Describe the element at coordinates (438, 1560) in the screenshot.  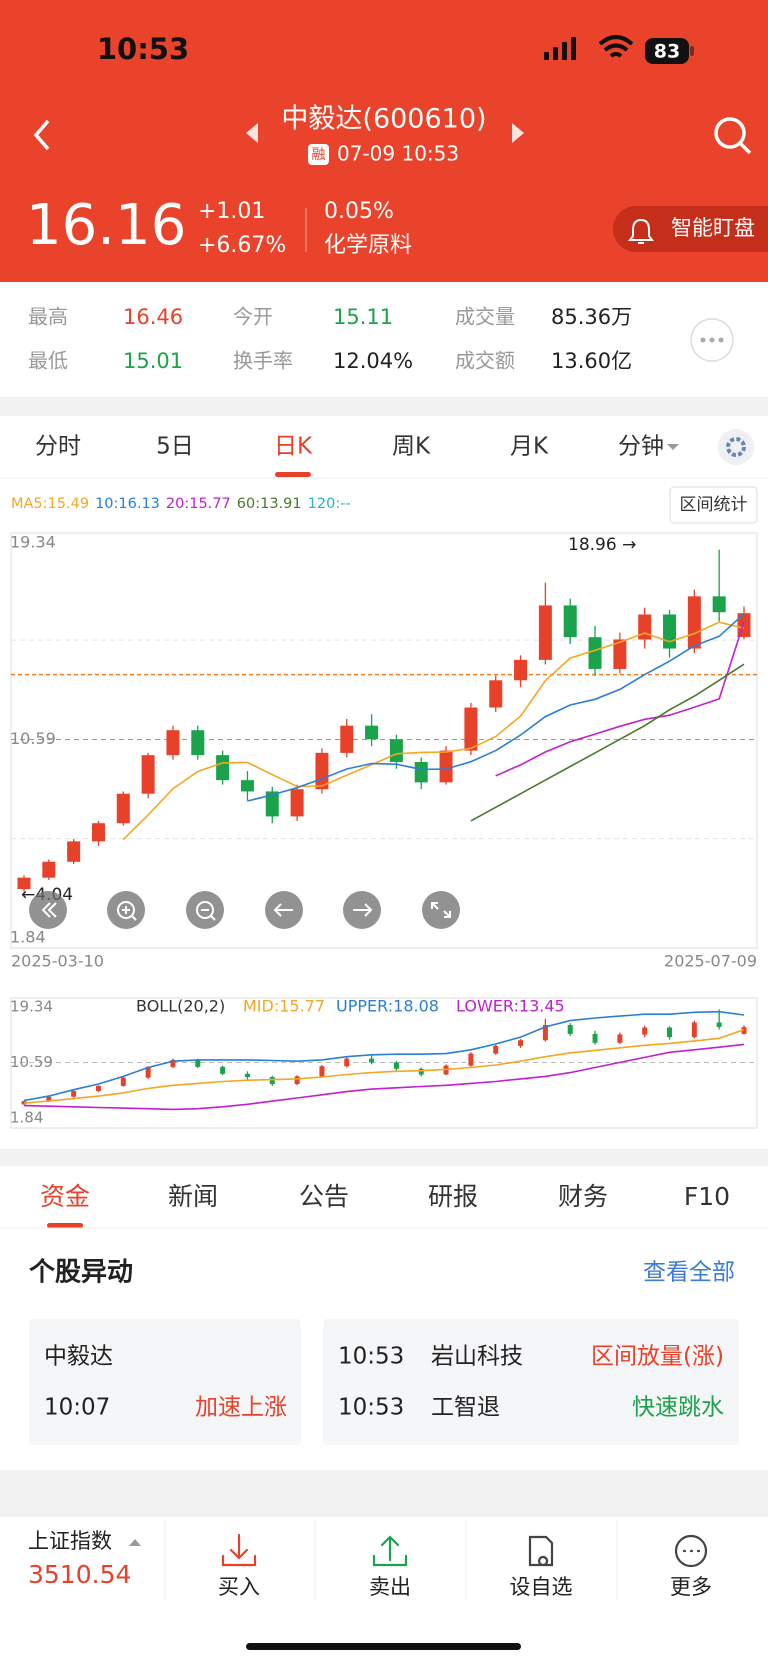
I see `actions: 买入 卖出 设自选 更多` at that location.